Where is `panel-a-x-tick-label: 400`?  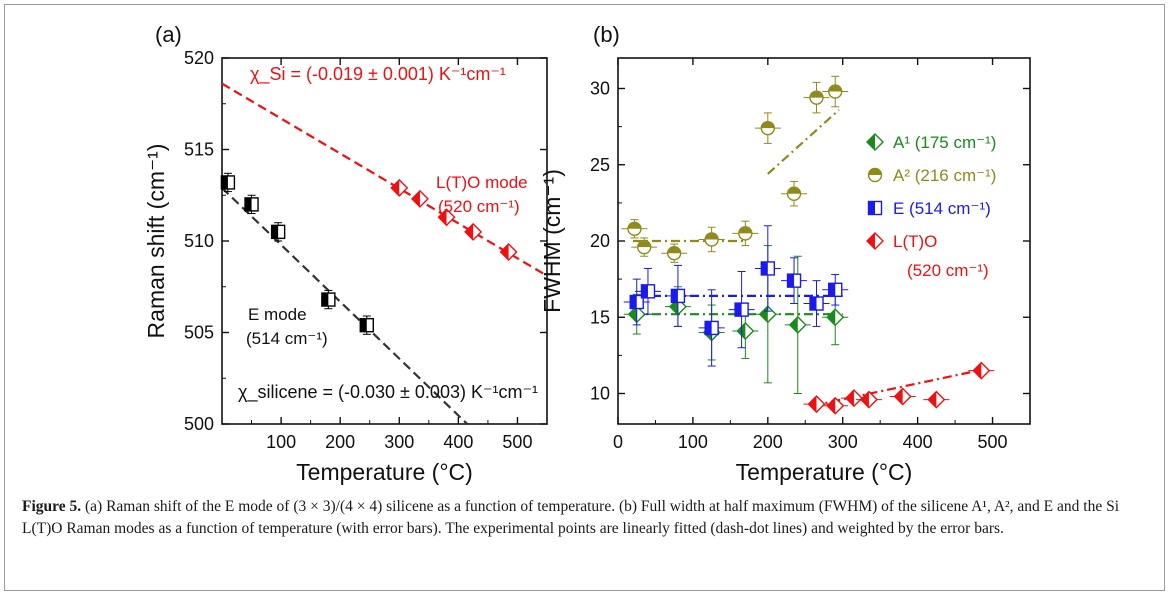 panel-a-x-tick-label: 400 is located at coordinates (458, 442).